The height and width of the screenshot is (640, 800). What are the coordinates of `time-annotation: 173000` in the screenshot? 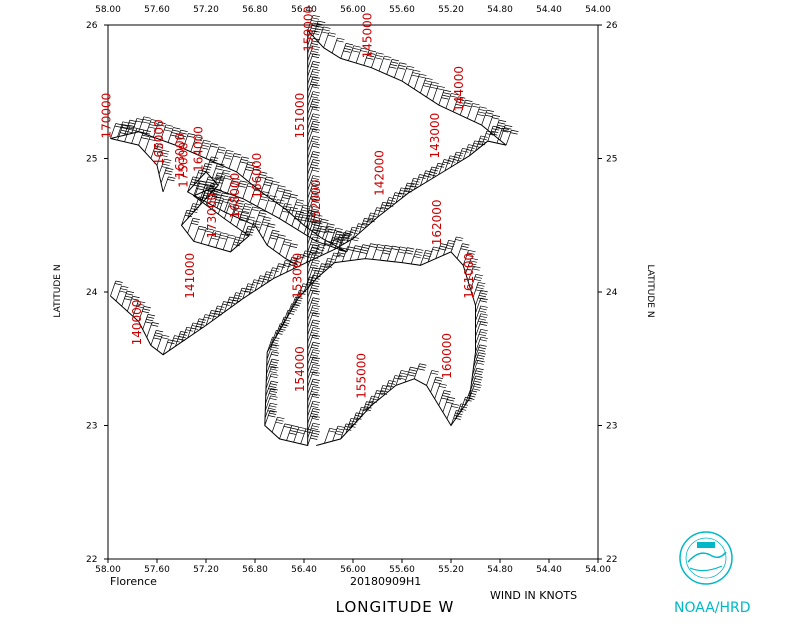 It's located at (212, 216).